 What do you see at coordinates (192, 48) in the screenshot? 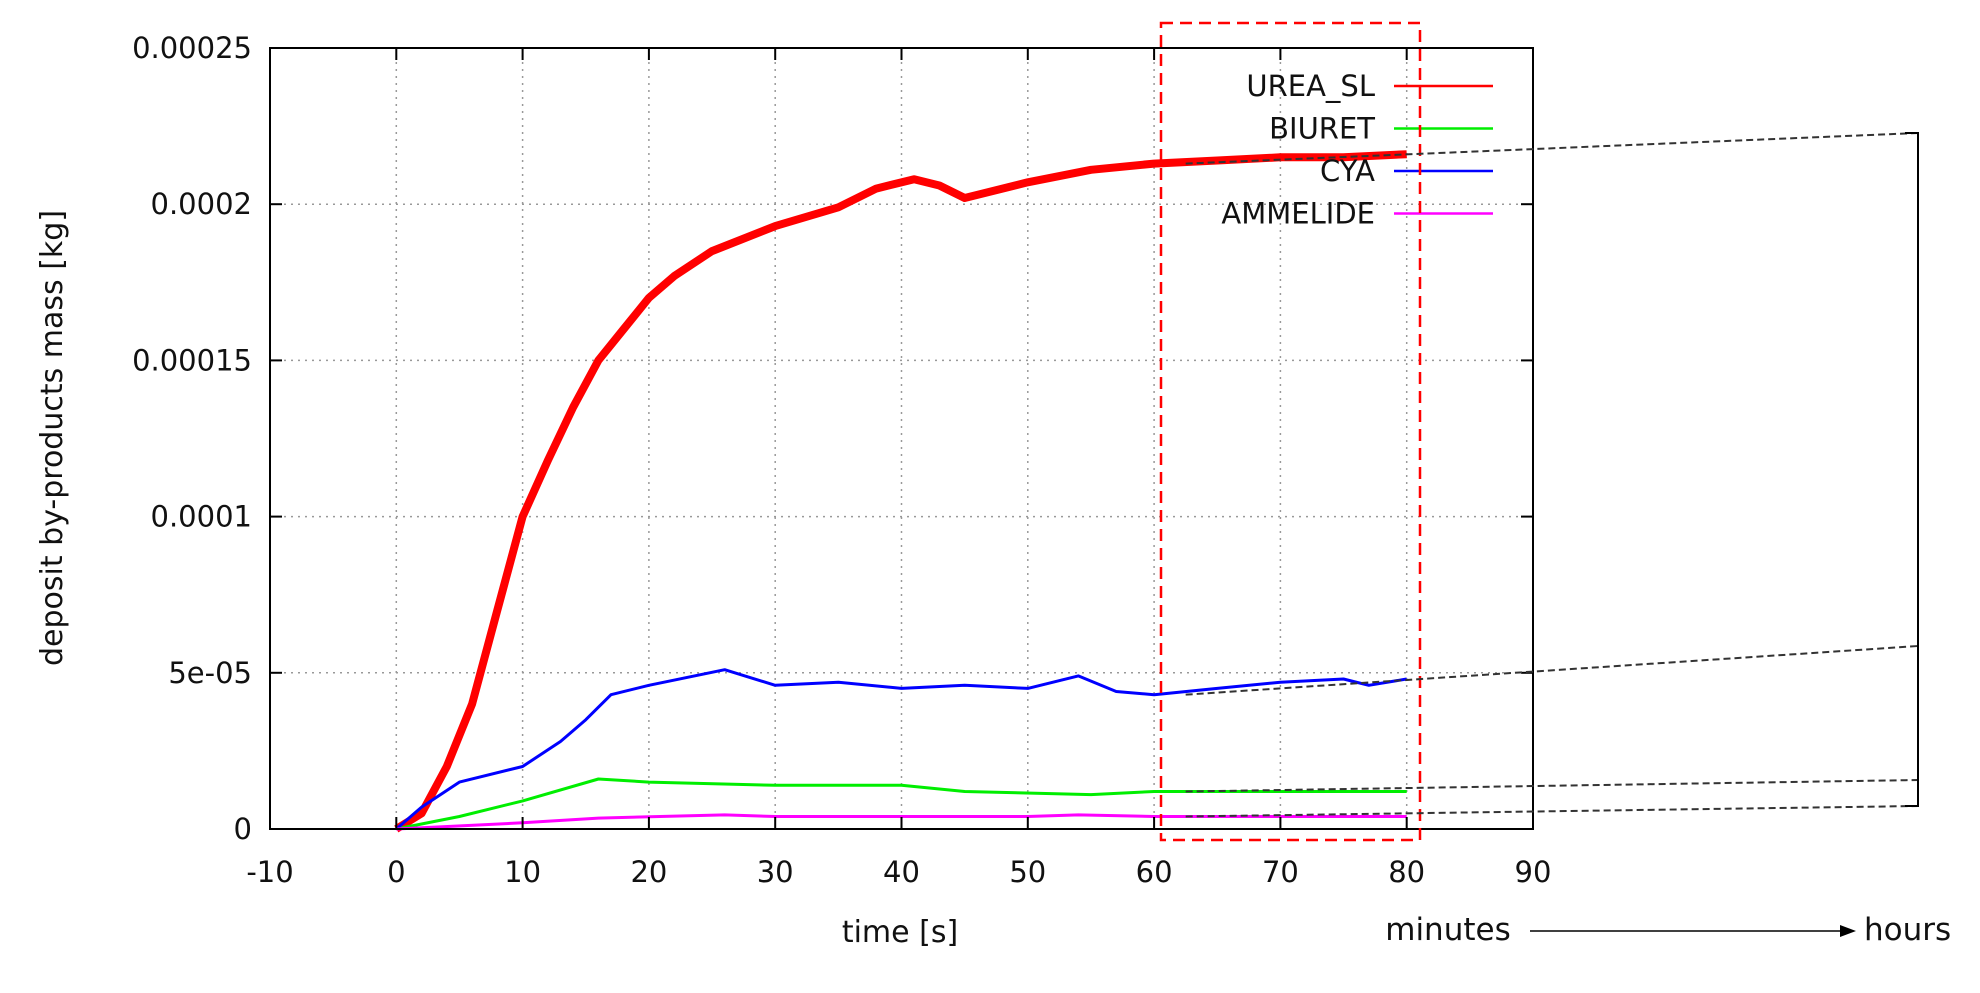
I see `y-tick-label: 0.00025` at bounding box center [192, 48].